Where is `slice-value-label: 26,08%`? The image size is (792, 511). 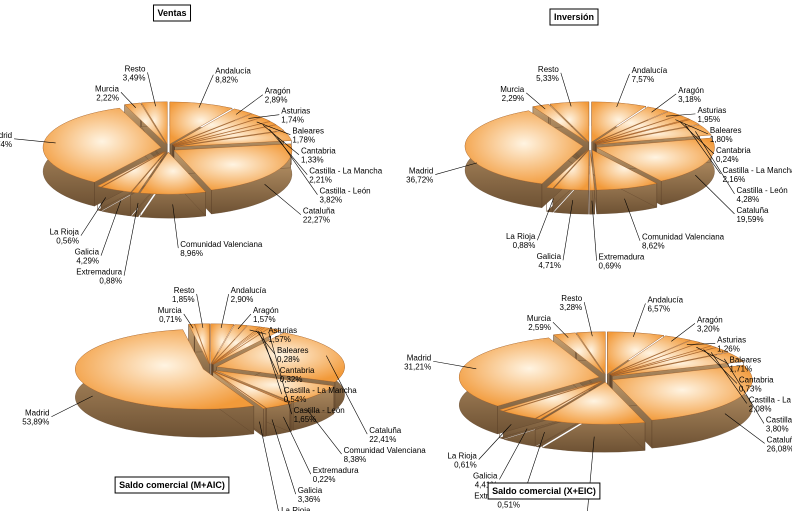 slice-value-label: 26,08% is located at coordinates (779, 448).